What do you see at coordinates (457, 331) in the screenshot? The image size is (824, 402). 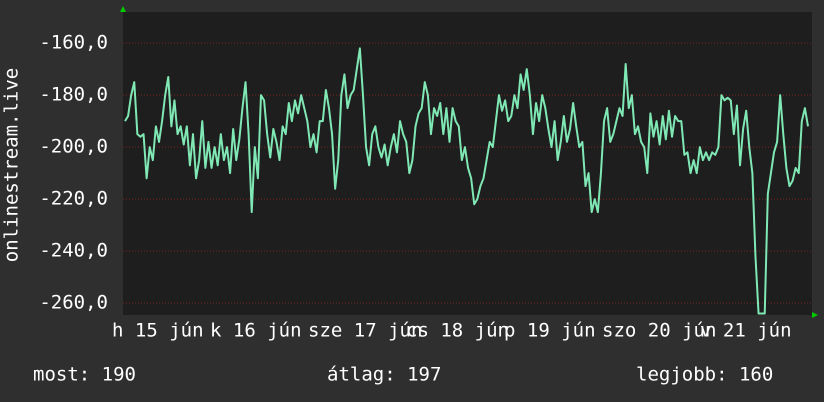 I see `x-tick-label: cs 18 jún` at bounding box center [457, 331].